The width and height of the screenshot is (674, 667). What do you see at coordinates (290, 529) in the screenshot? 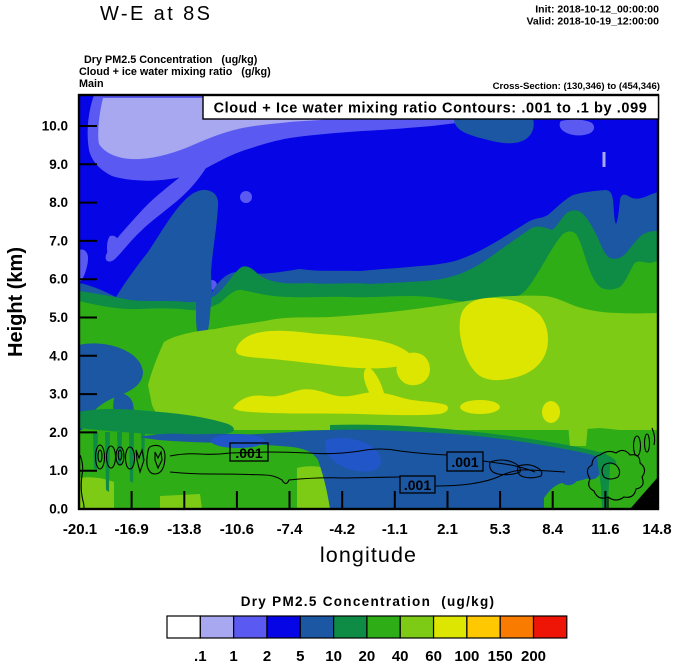
I see `svg-text: -7.4` at bounding box center [290, 529].